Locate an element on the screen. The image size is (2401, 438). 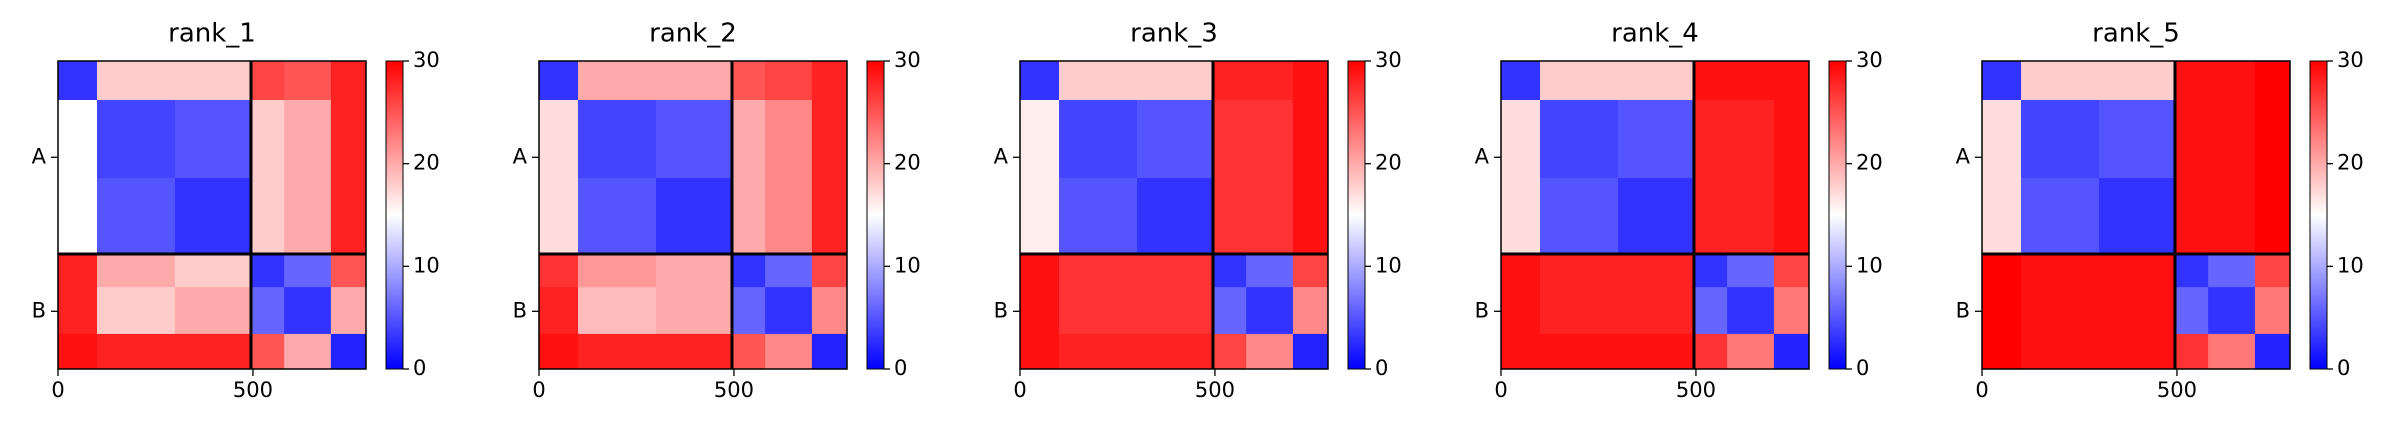
y-tick-label: B is located at coordinates (1963, 310).